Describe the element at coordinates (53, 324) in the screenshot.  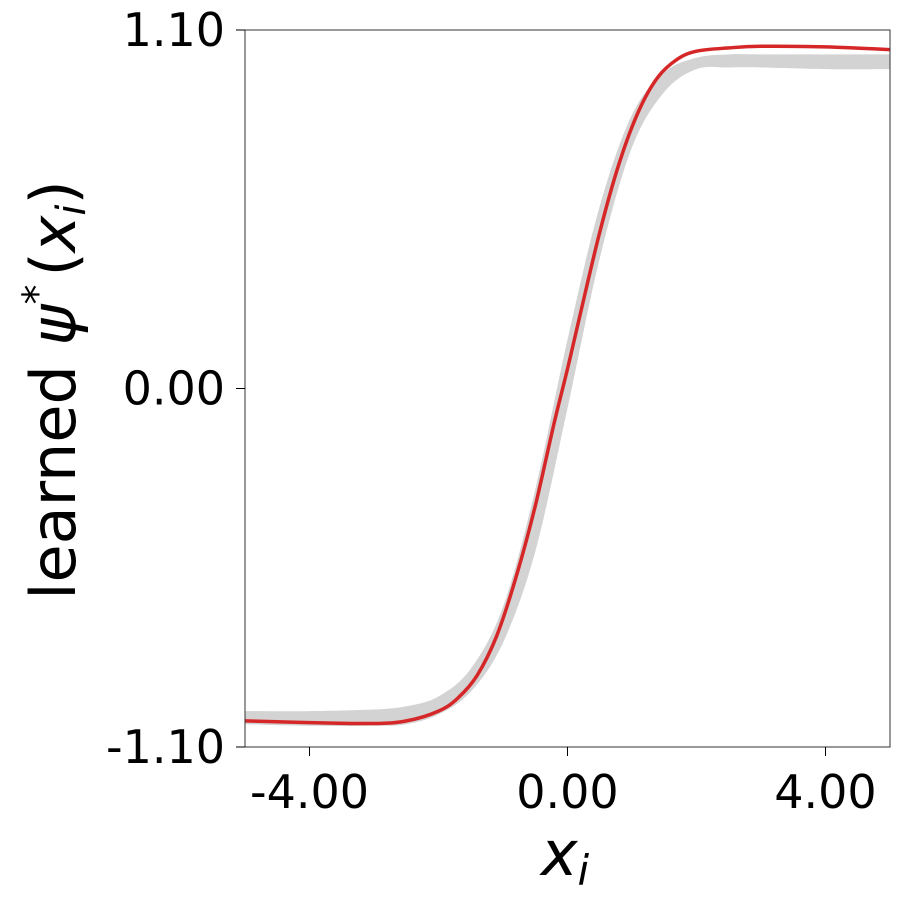
I see `y-axis-title-psi: ψ` at that location.